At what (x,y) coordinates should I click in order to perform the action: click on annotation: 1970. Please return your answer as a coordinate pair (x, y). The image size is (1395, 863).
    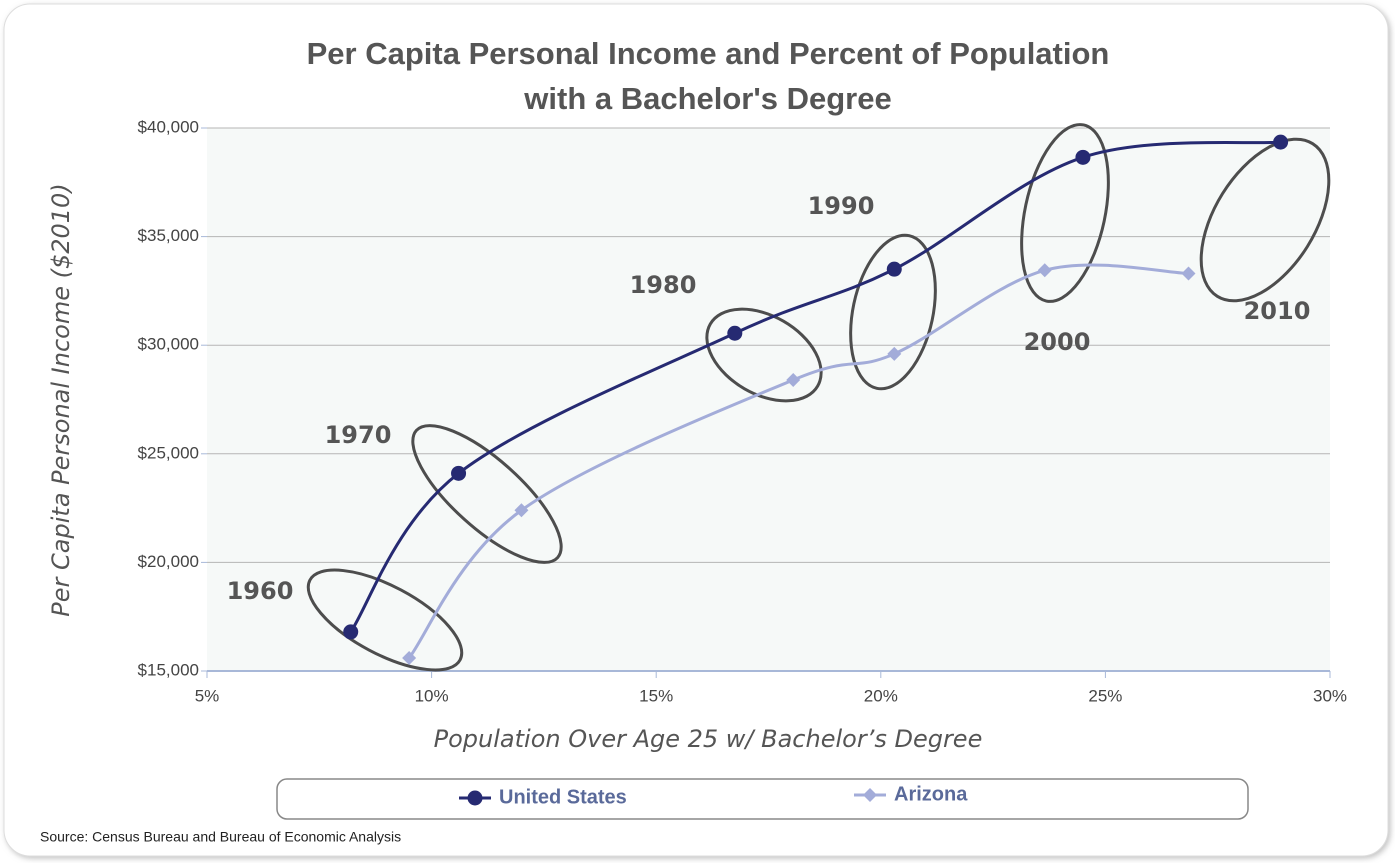
    Looking at the image, I should click on (358, 435).